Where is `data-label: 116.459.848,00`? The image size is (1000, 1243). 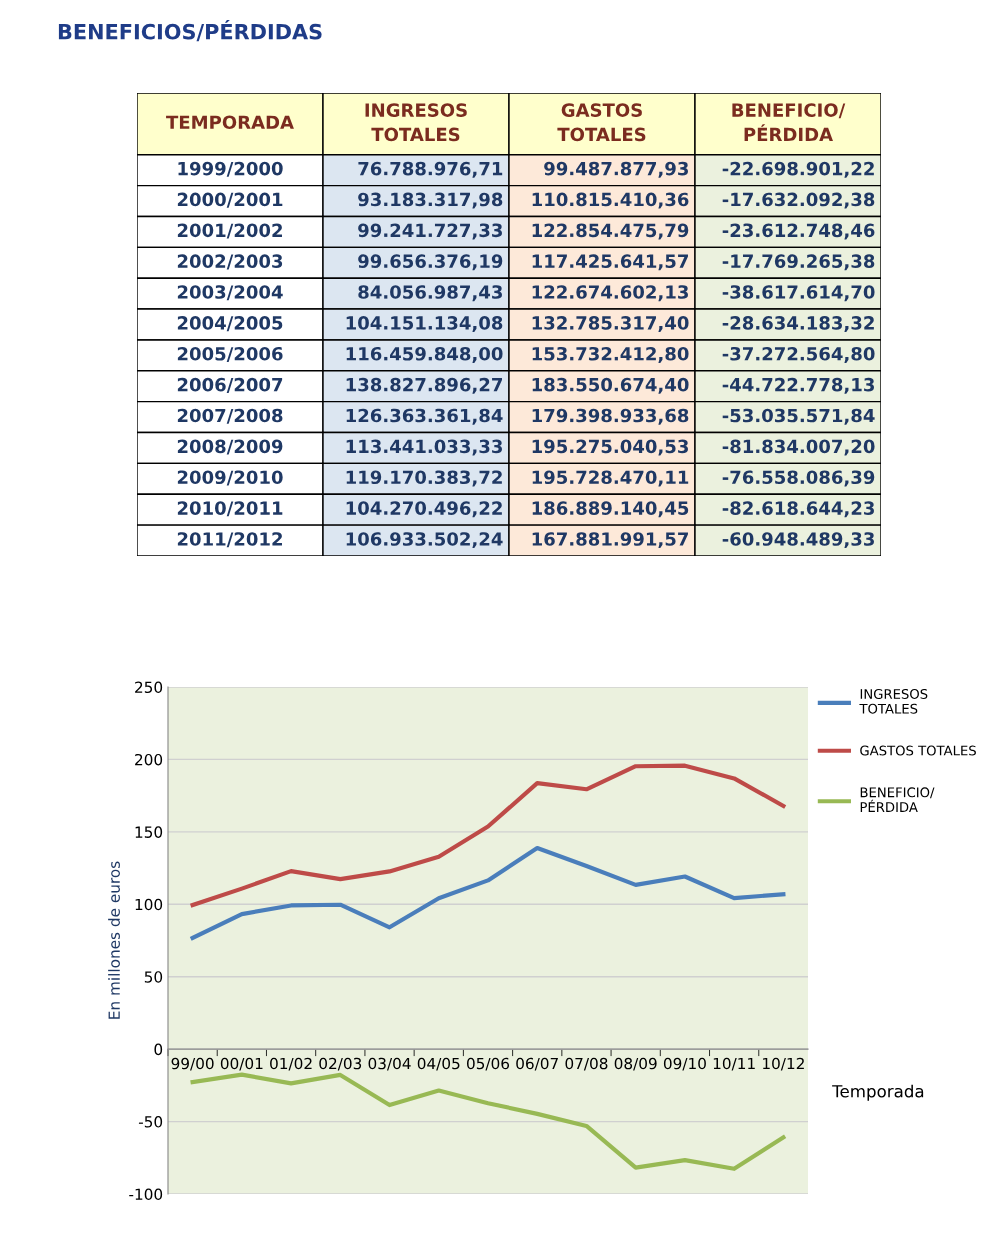 data-label: 116.459.848,00 is located at coordinates (424, 354).